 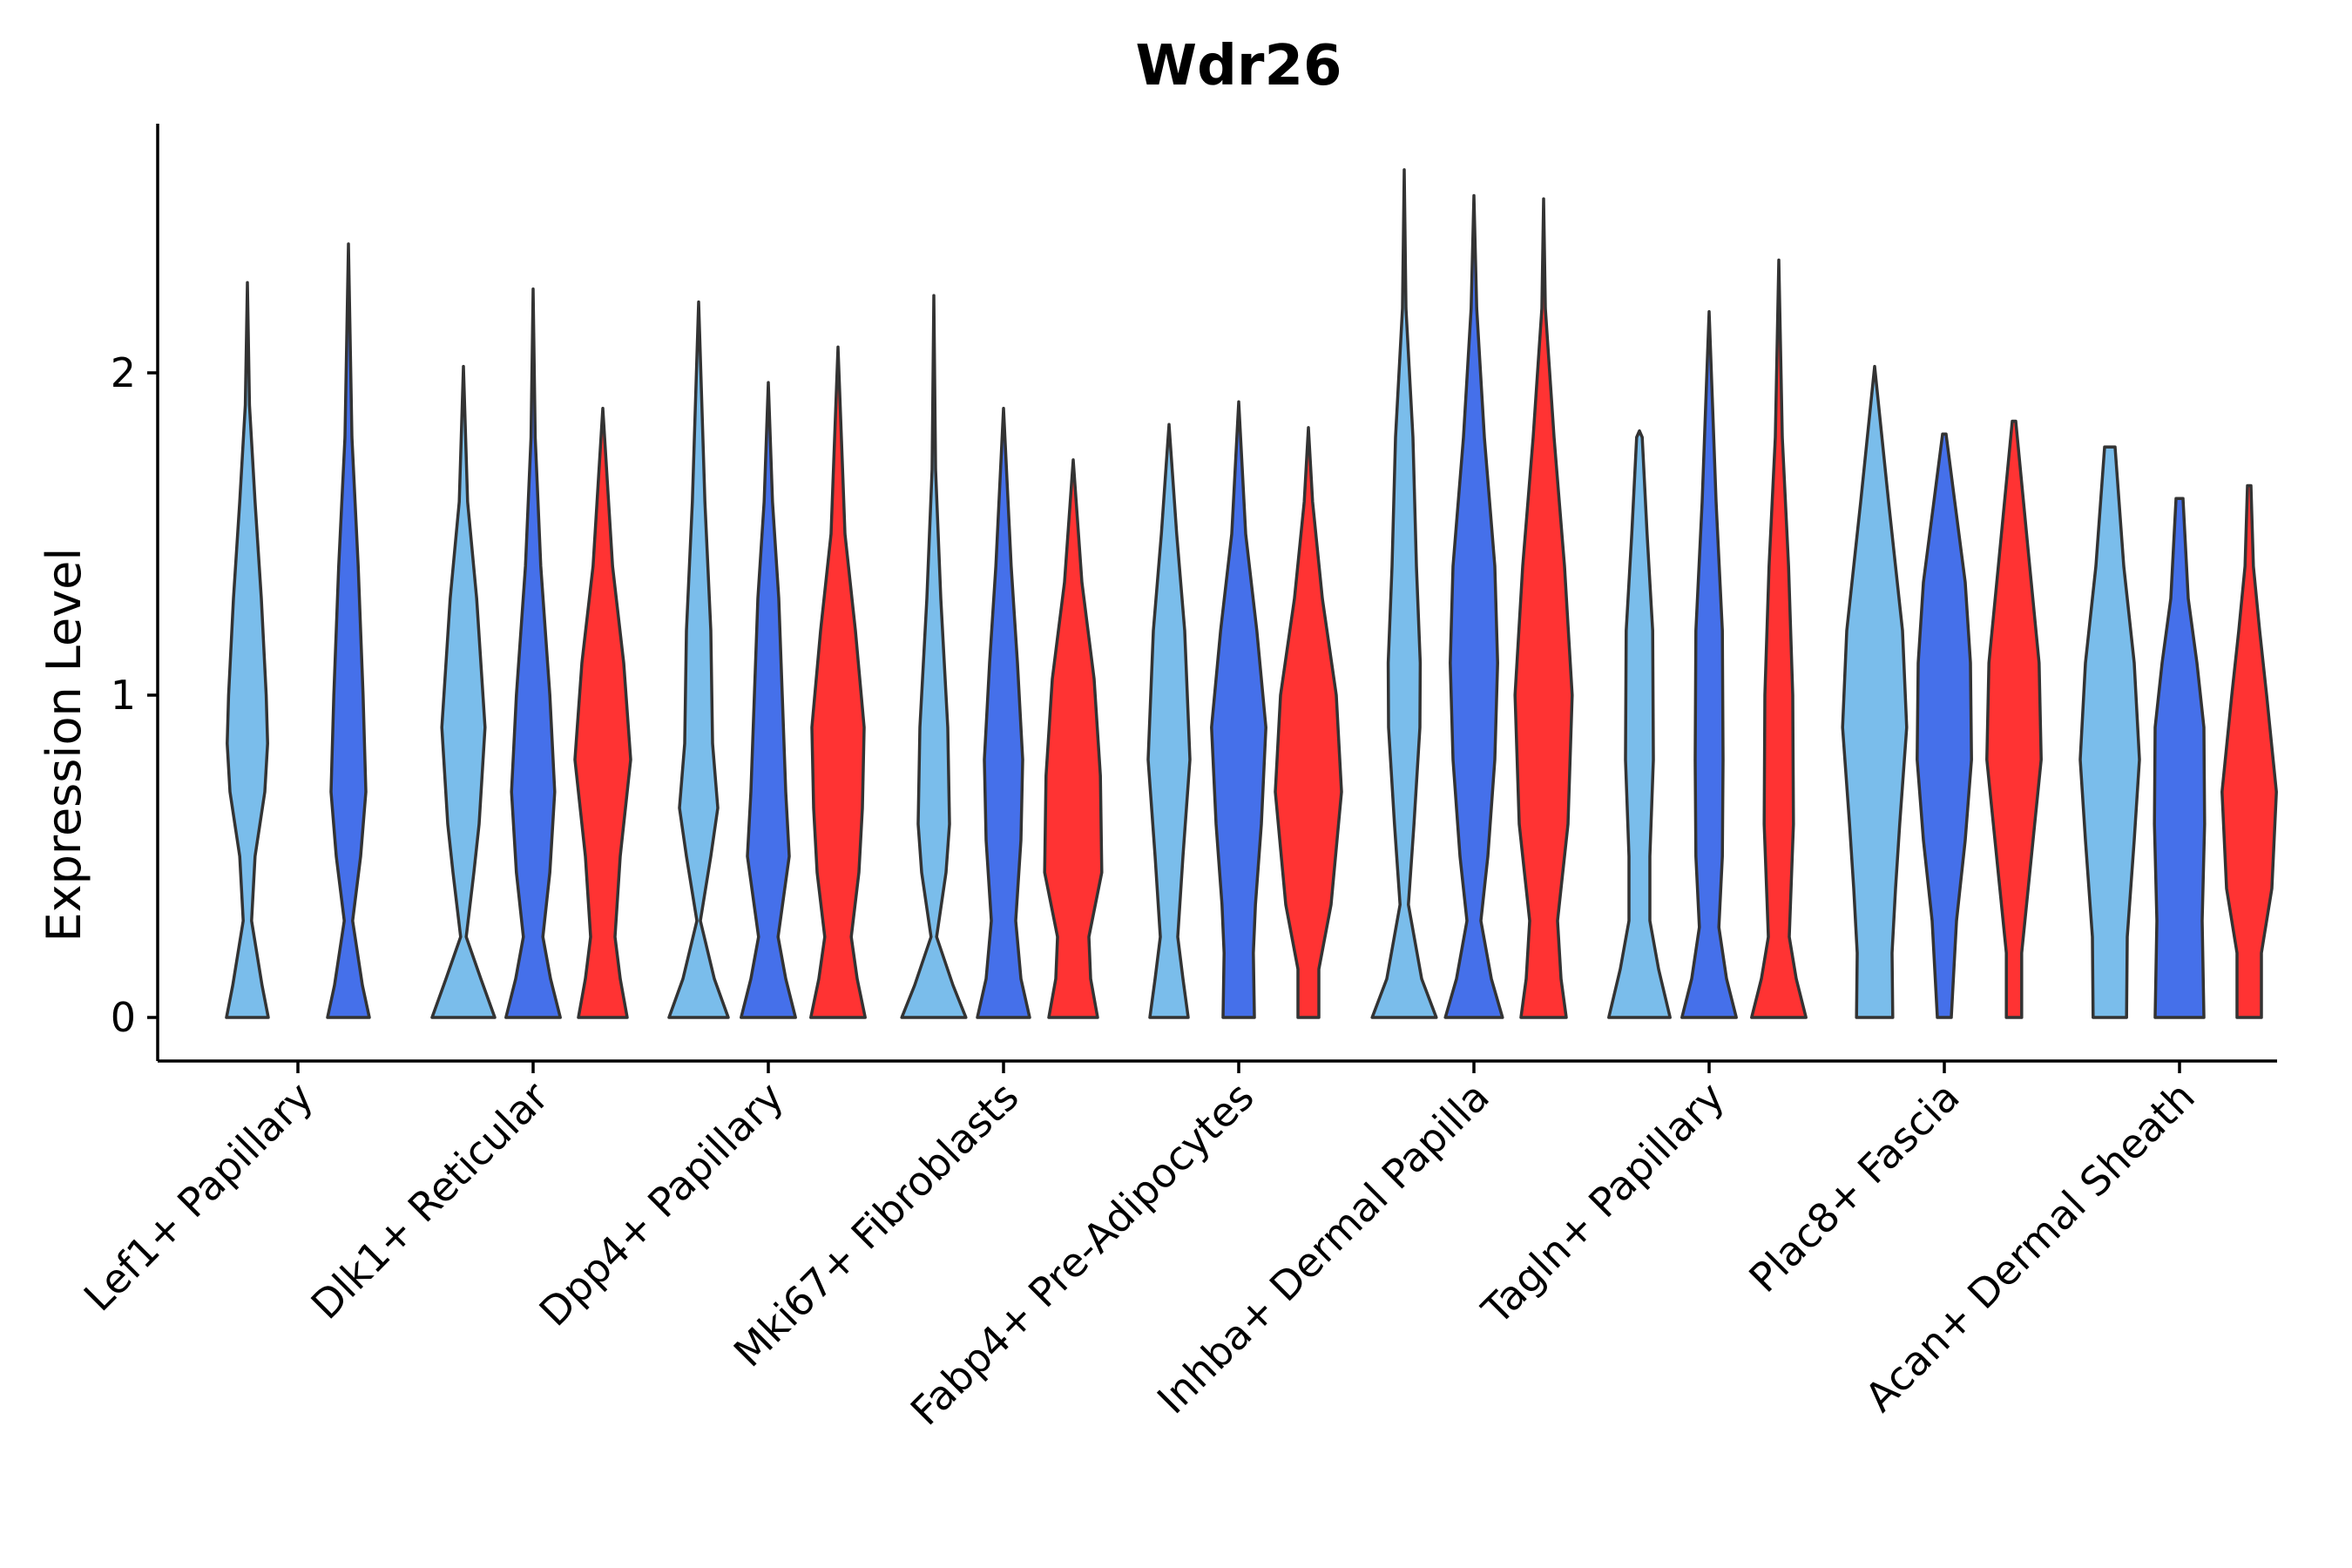 I want to click on x-tick-label: Plac8+ Fascia, so click(x=1854, y=1187).